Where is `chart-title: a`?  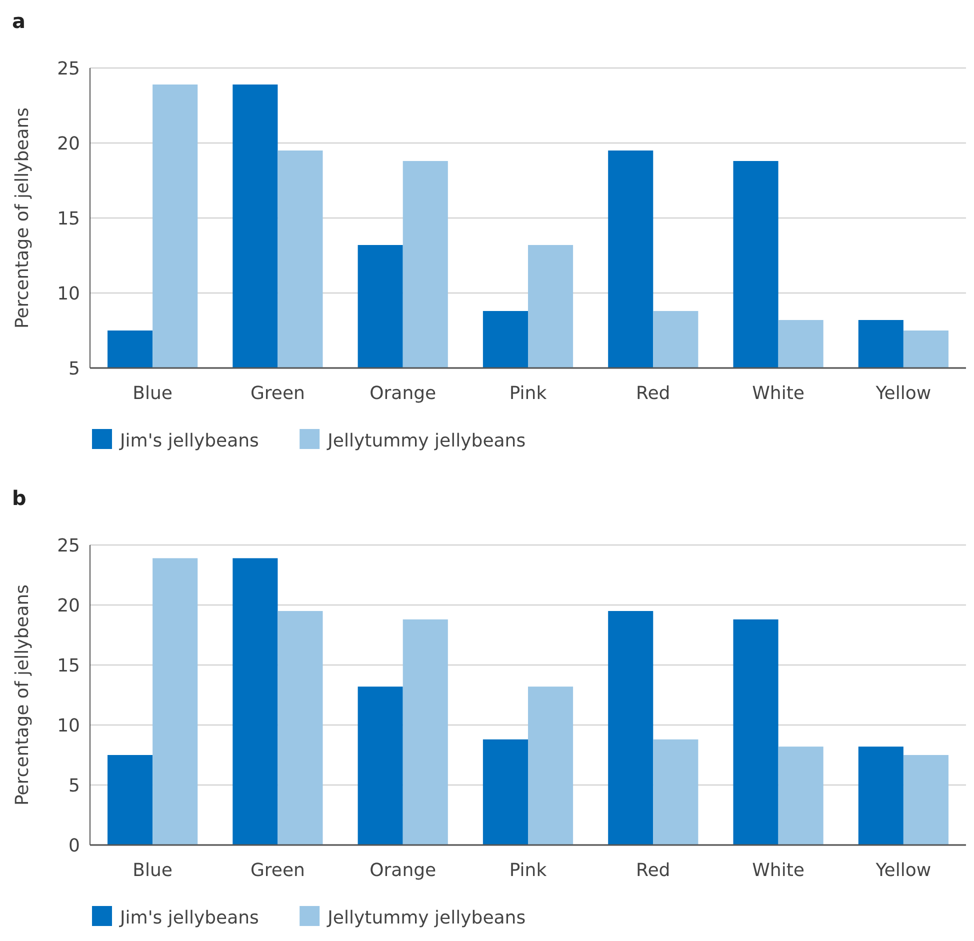
chart-title: a is located at coordinates (19, 21).